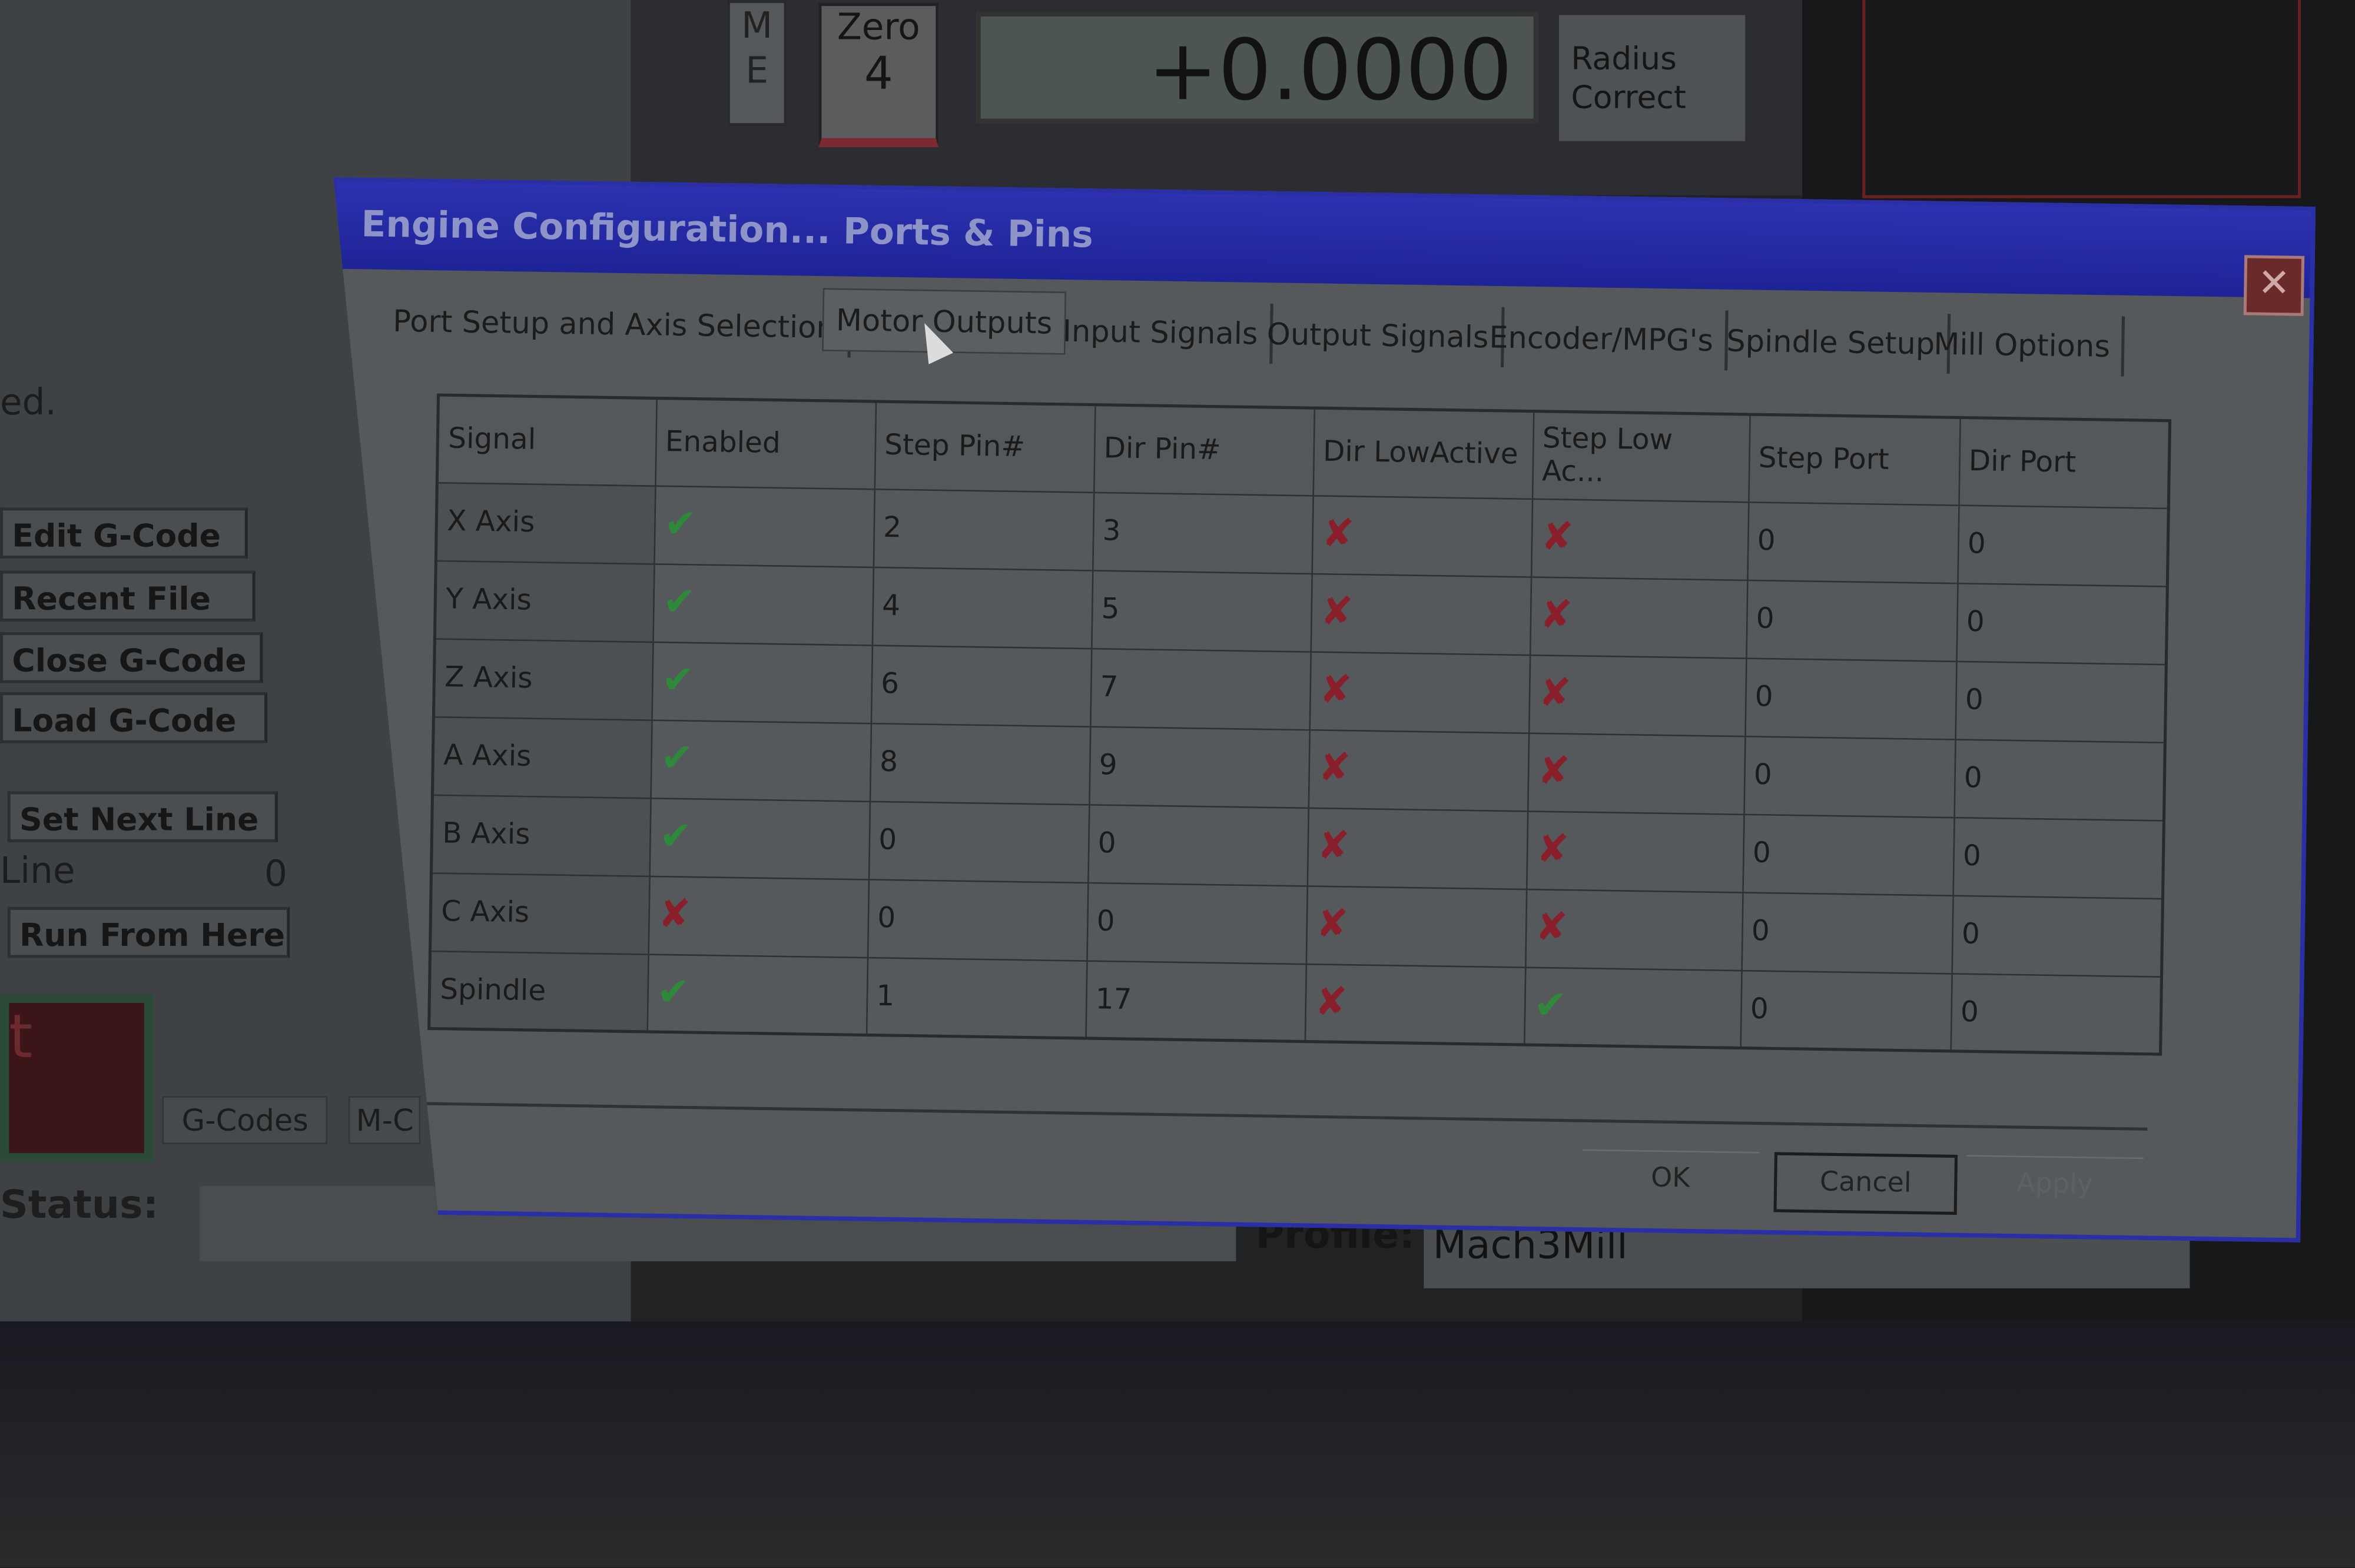  I want to click on cell-enabled: ✘, so click(758, 916).